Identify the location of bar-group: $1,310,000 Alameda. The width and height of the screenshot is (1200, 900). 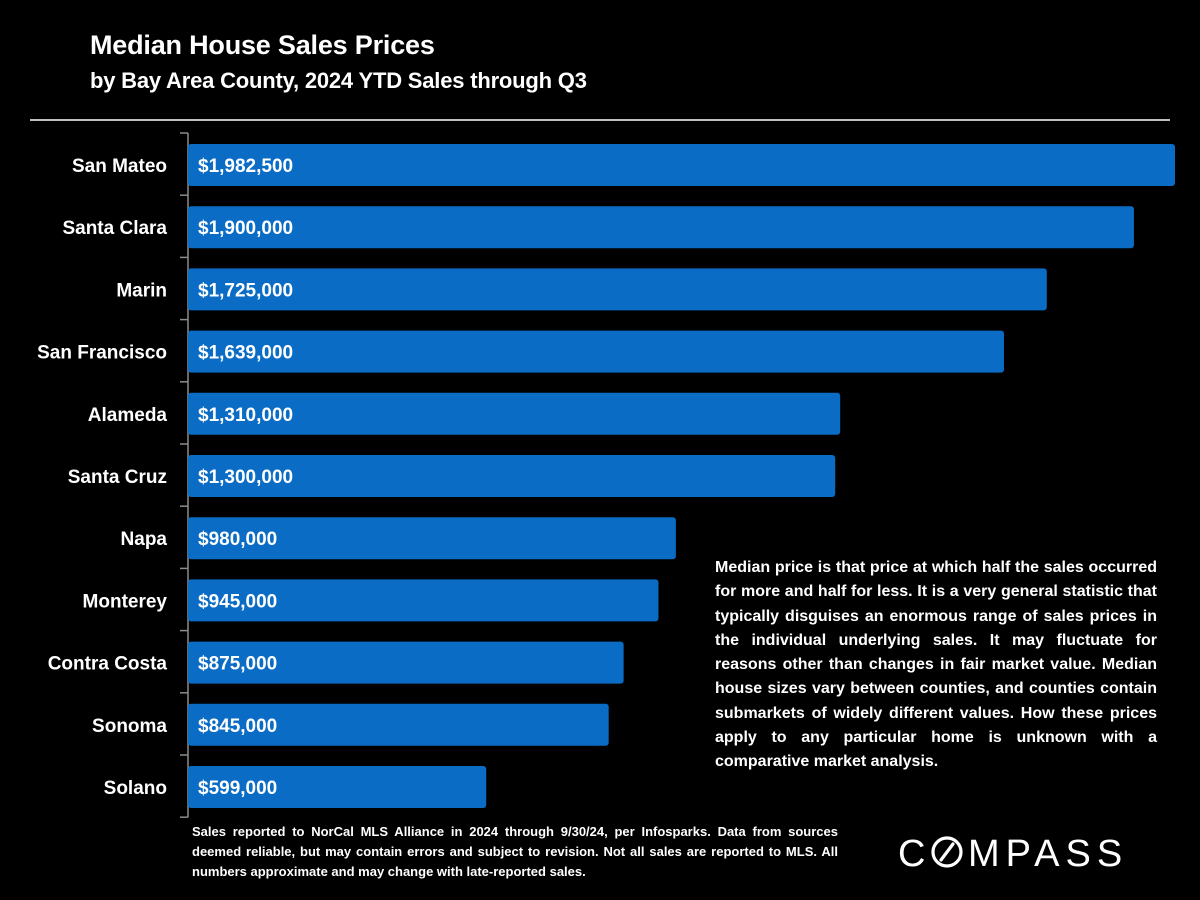
(464, 413).